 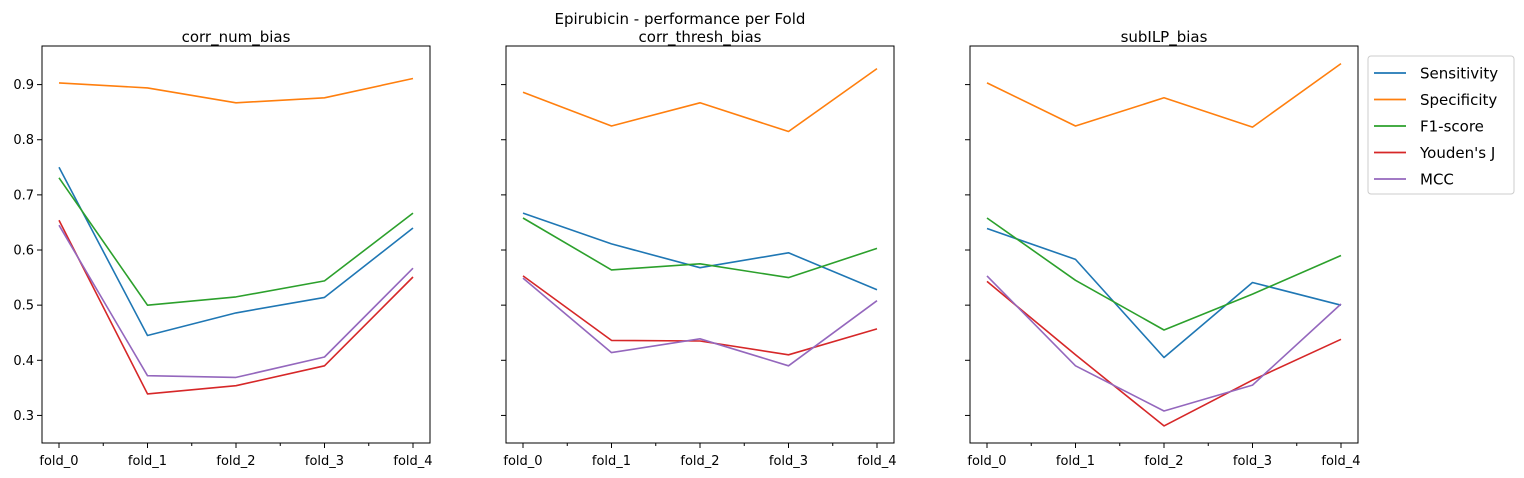 I want to click on legend-label-specificity: Specificity, so click(x=1458, y=100).